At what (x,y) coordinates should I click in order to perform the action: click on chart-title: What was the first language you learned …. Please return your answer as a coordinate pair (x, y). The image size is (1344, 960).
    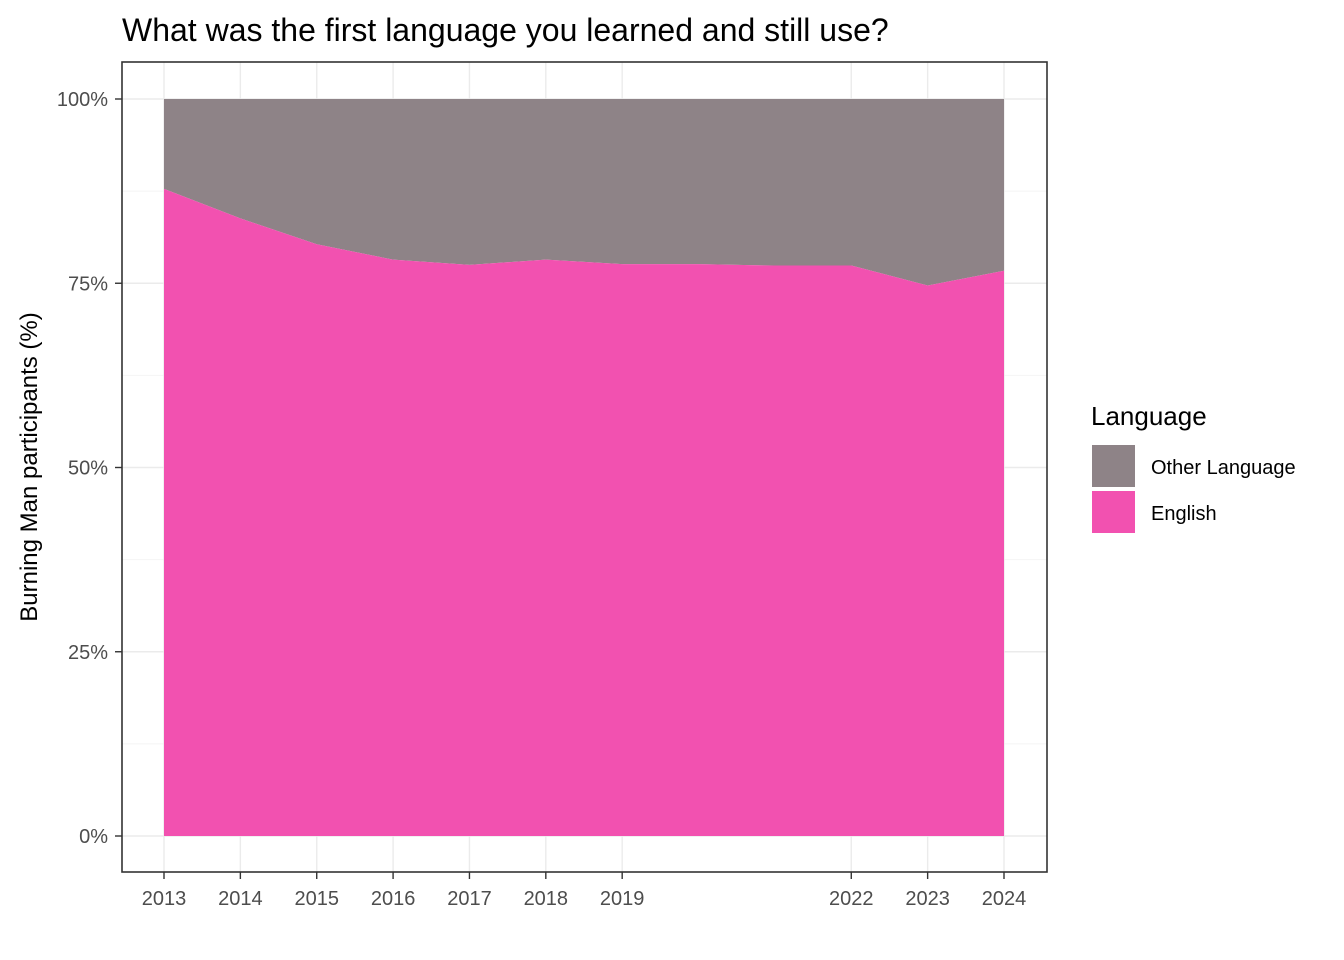
    Looking at the image, I should click on (505, 30).